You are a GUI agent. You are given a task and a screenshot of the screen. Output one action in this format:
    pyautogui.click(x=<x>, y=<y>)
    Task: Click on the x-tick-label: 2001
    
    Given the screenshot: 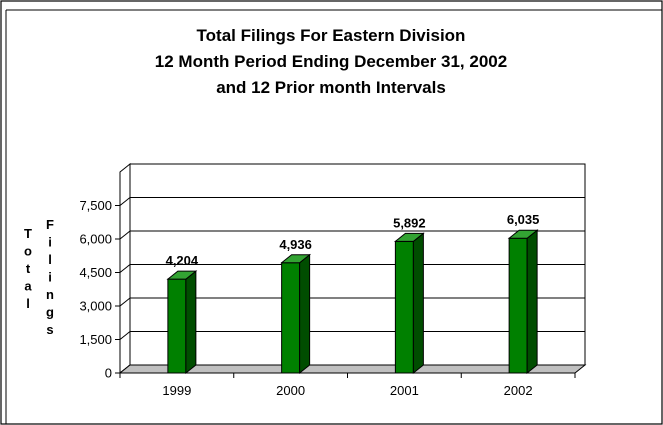 What is the action you would take?
    pyautogui.click(x=404, y=390)
    